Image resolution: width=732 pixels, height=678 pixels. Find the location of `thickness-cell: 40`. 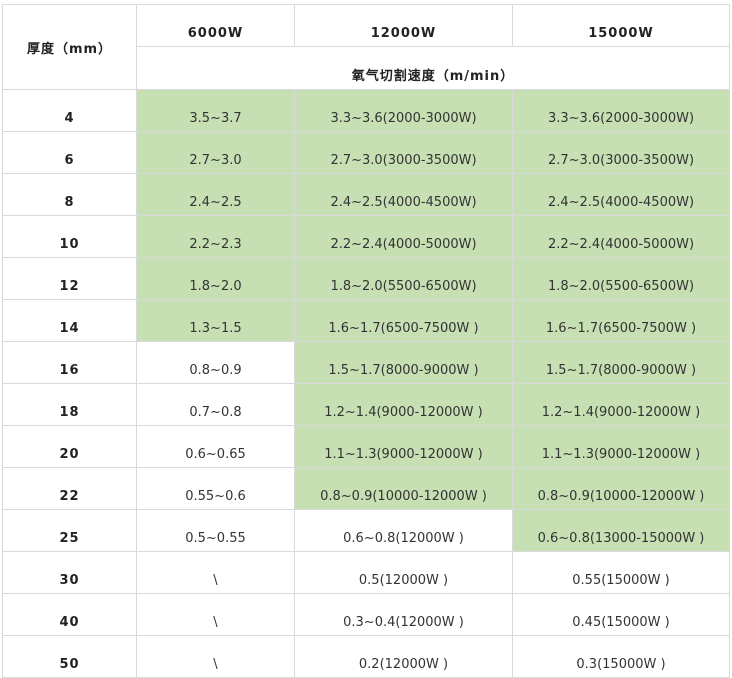

thickness-cell: 40 is located at coordinates (69, 614).